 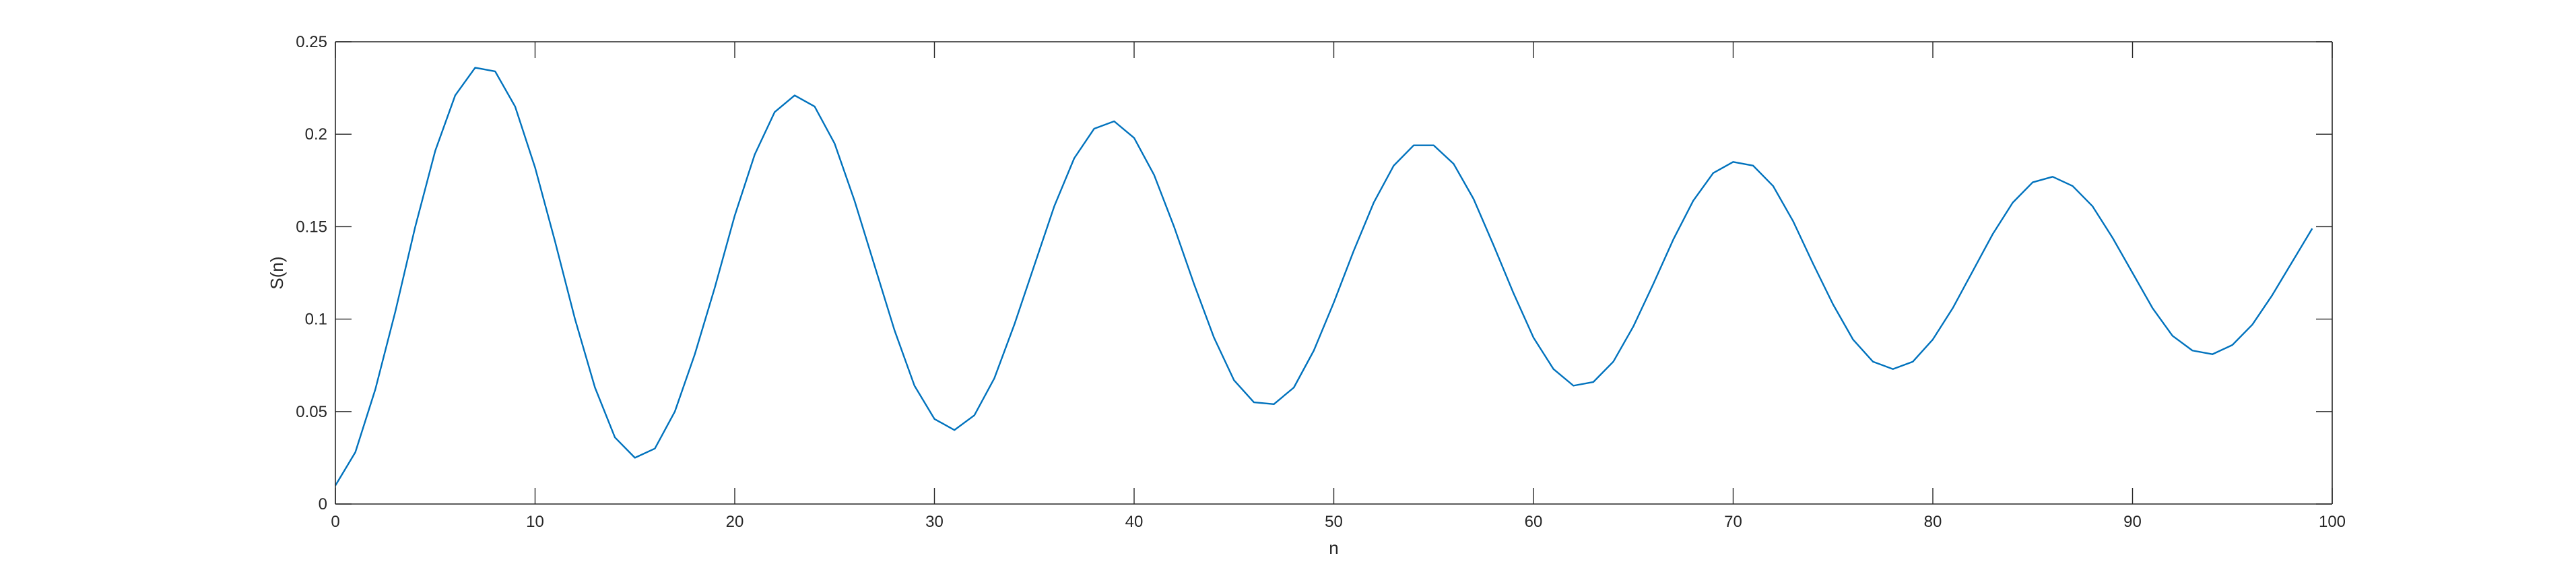 I want to click on y-tick-label: 0.1, so click(x=316, y=320).